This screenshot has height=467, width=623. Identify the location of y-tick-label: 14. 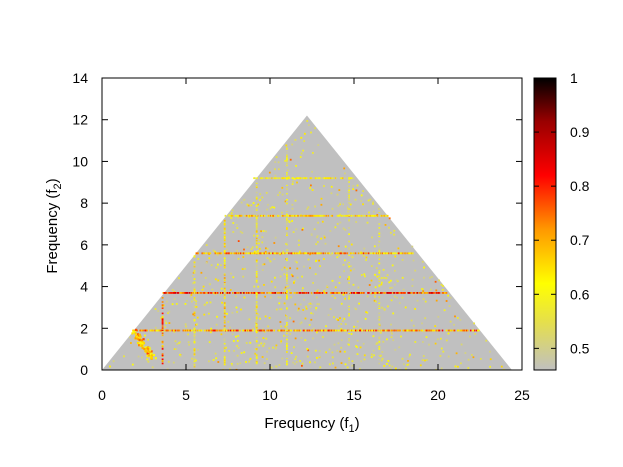
(80, 78).